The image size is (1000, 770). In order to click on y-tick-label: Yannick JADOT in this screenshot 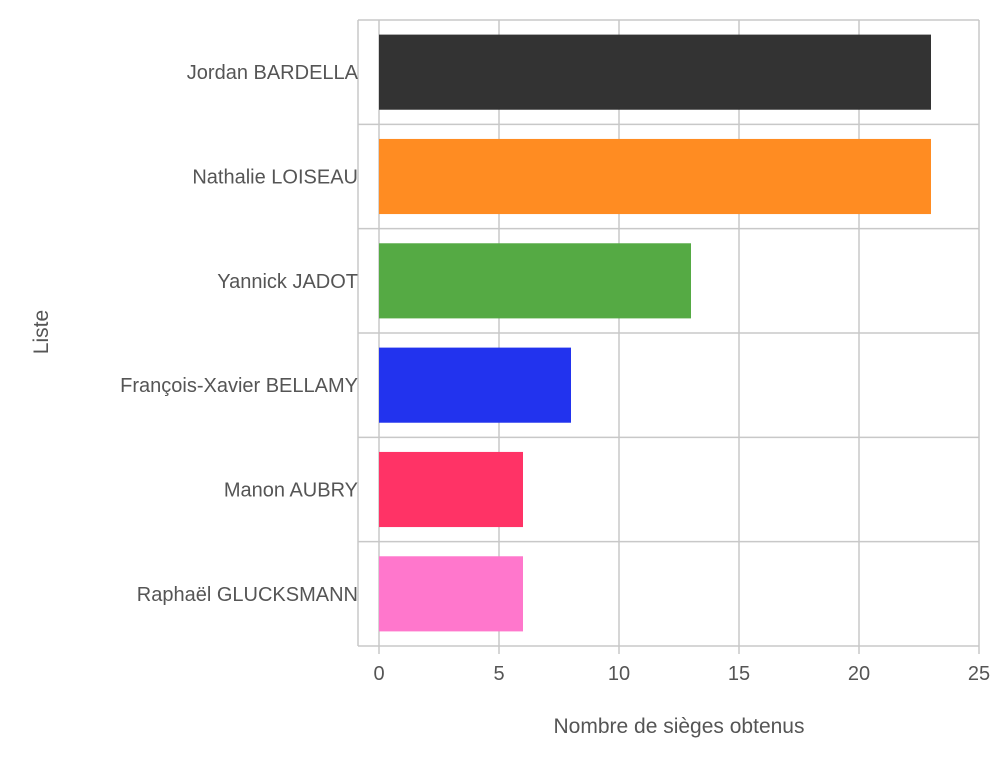, I will do `click(287, 282)`.